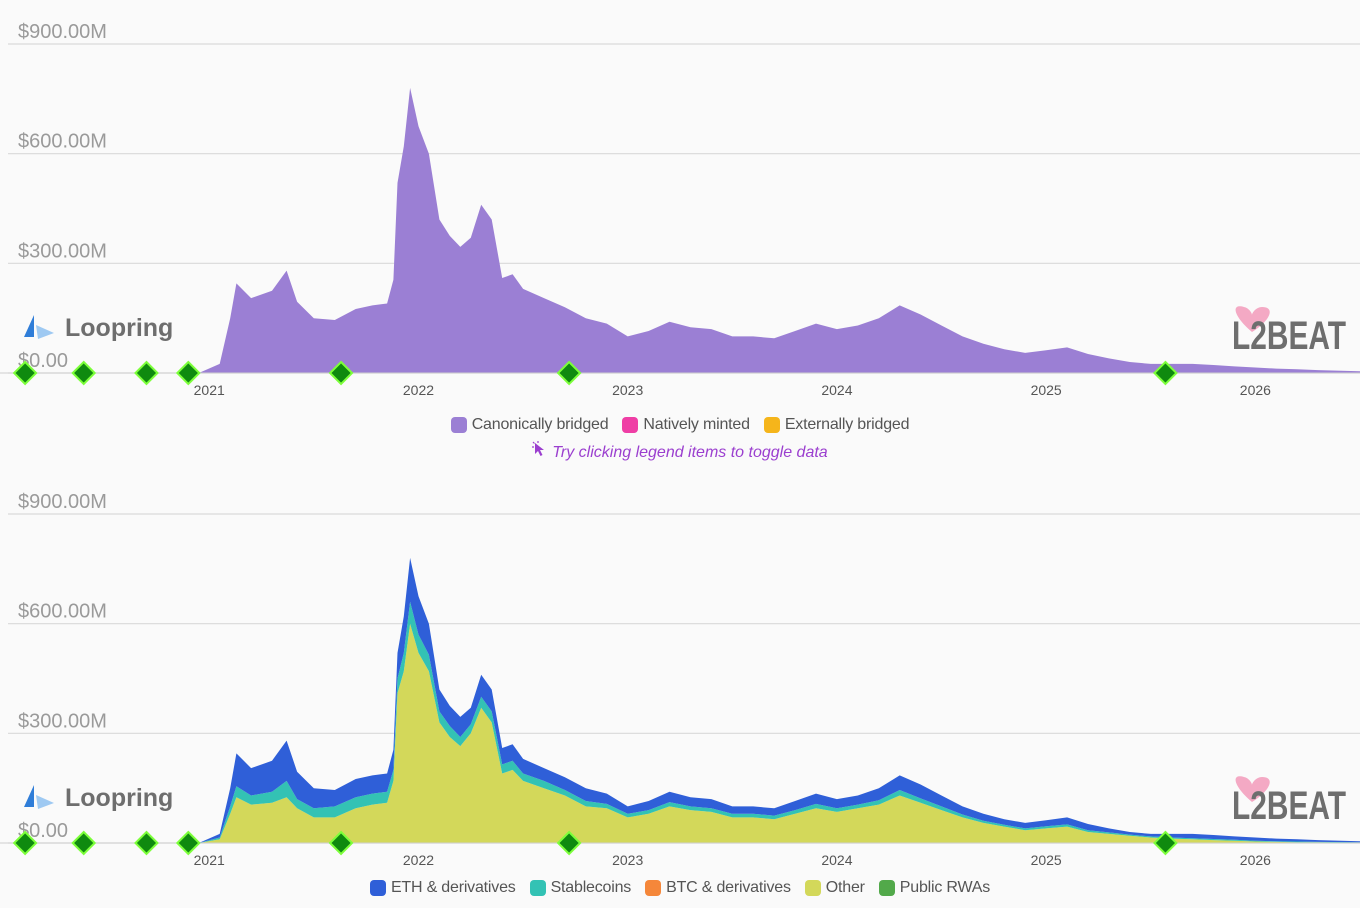 The width and height of the screenshot is (1360, 908). Describe the element at coordinates (845, 887) in the screenshot. I see `legend-label: Other` at that location.